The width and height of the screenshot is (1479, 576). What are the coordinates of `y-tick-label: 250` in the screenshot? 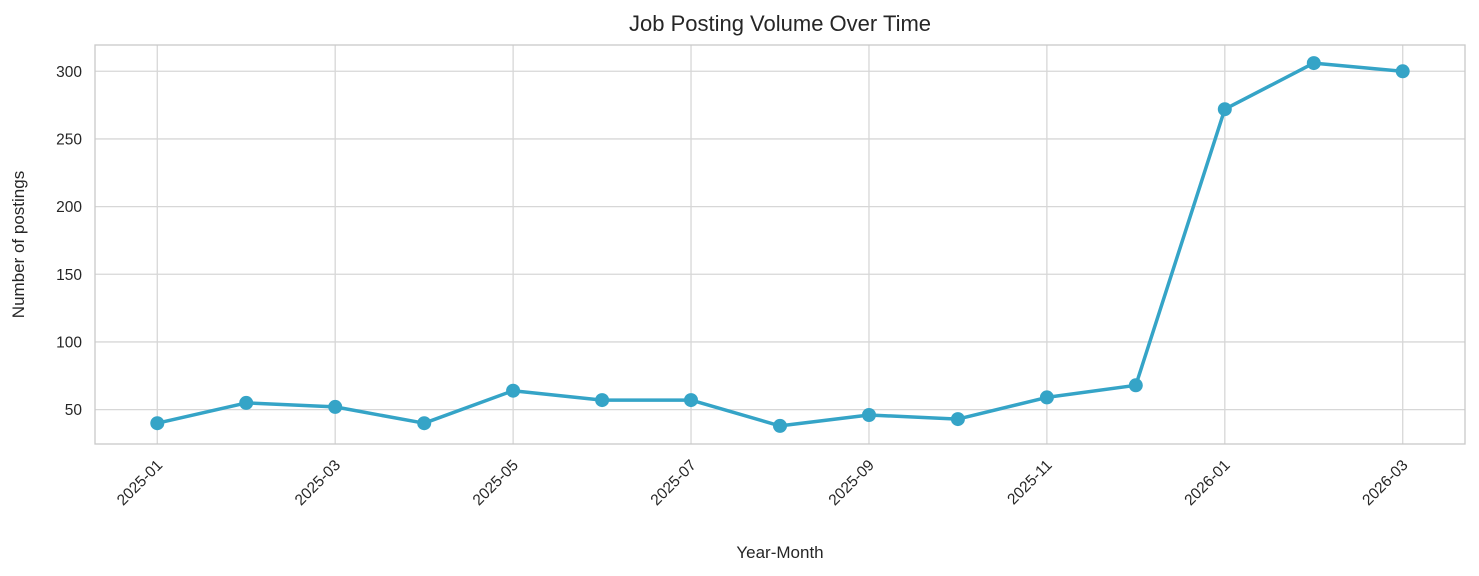 It's located at (69, 139).